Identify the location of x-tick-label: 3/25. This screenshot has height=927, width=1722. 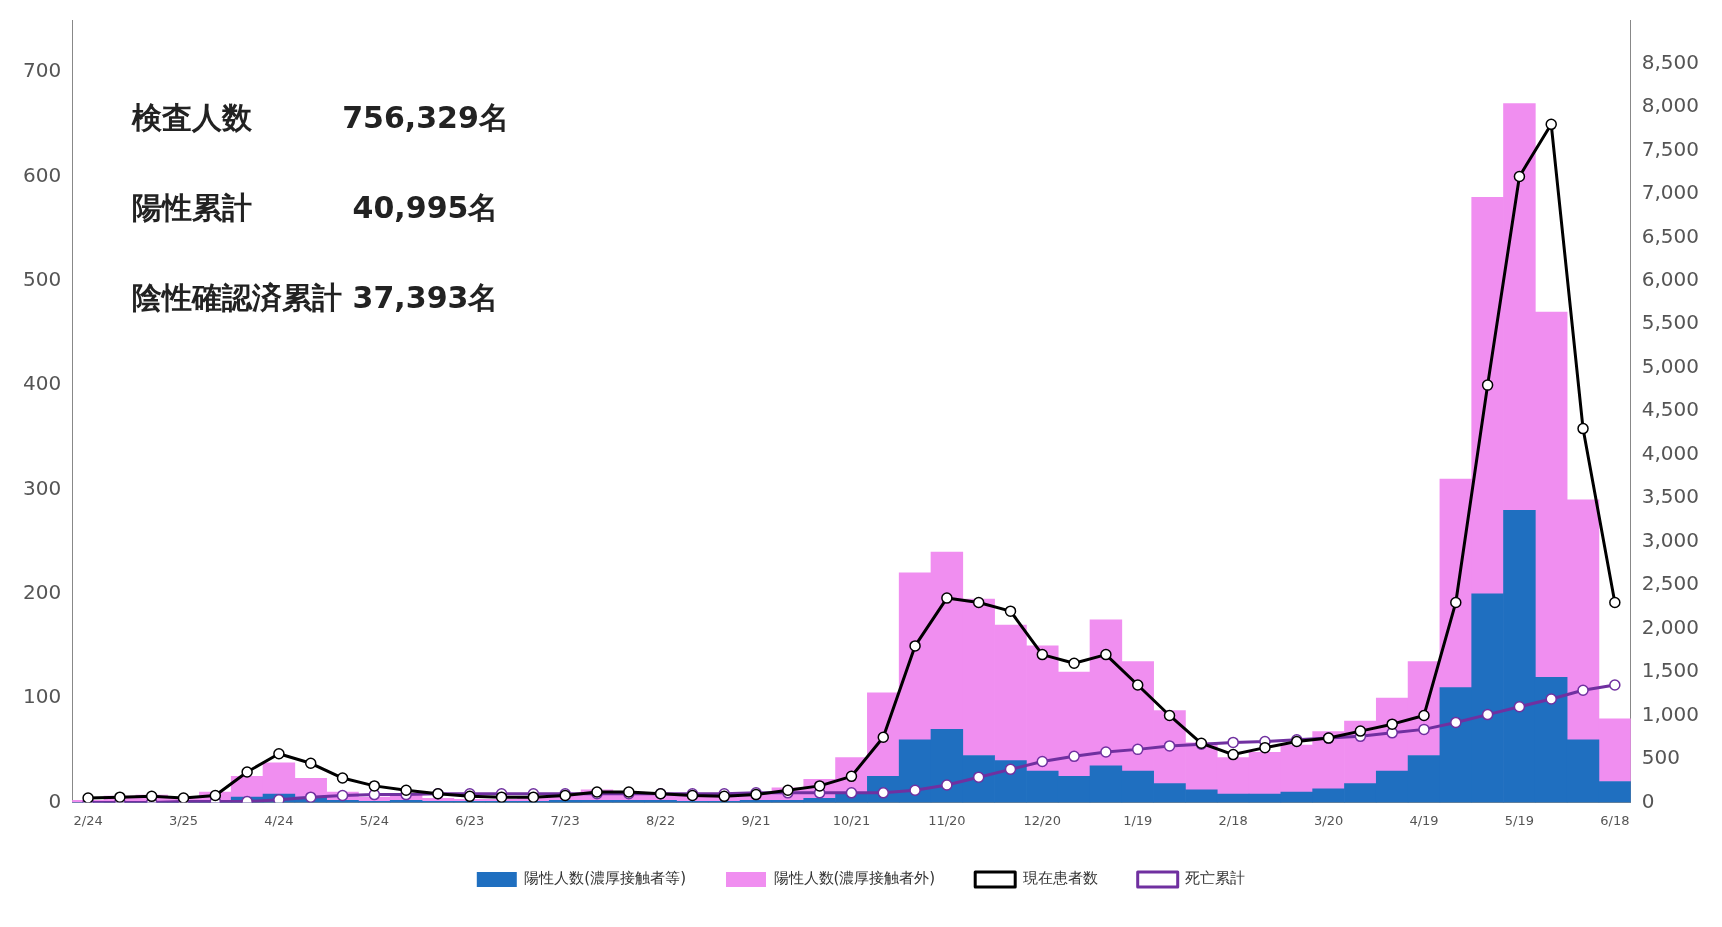
(183, 820).